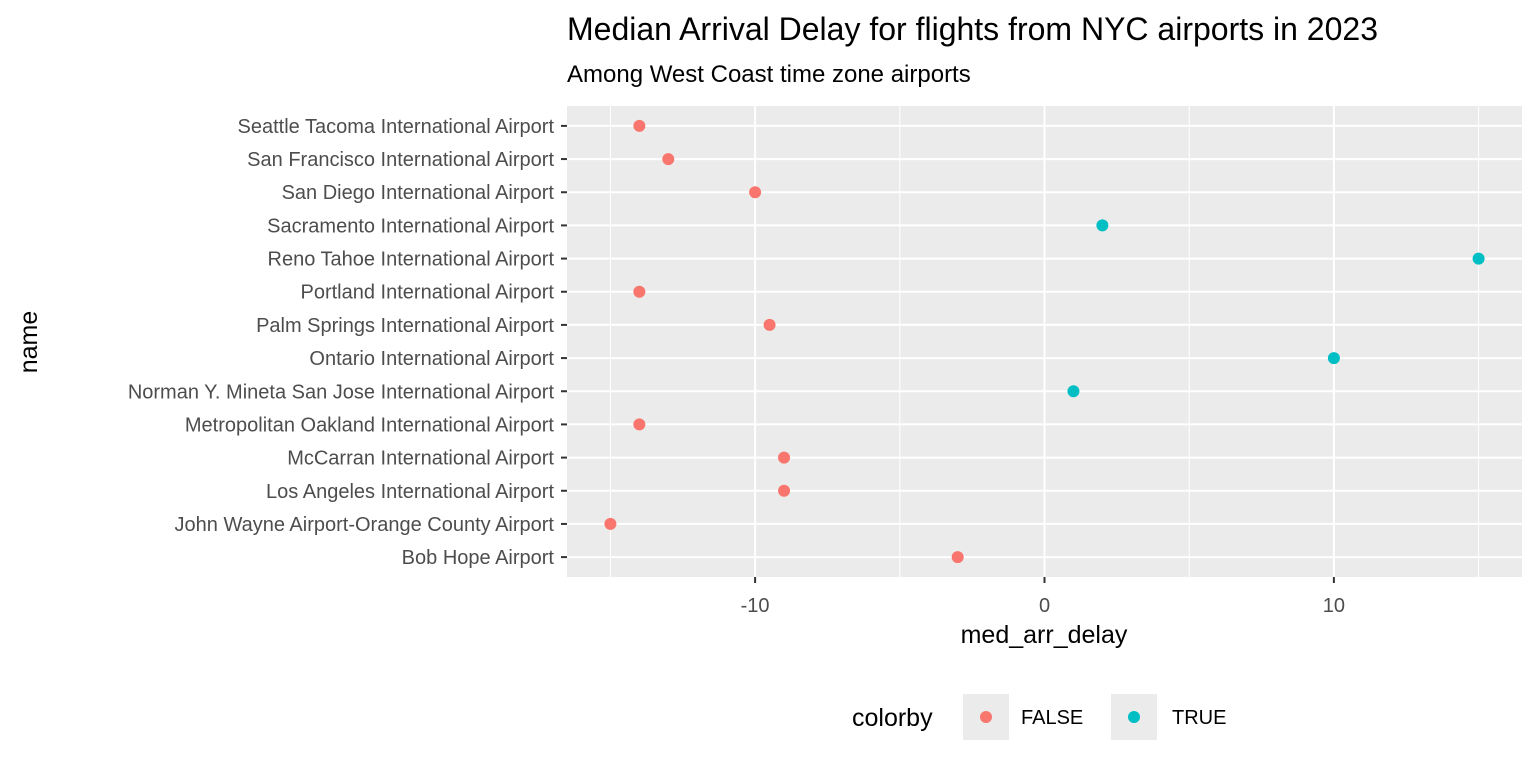 The image size is (1536, 768). I want to click on legend: colorby FALSE TRUE, so click(1039, 717).